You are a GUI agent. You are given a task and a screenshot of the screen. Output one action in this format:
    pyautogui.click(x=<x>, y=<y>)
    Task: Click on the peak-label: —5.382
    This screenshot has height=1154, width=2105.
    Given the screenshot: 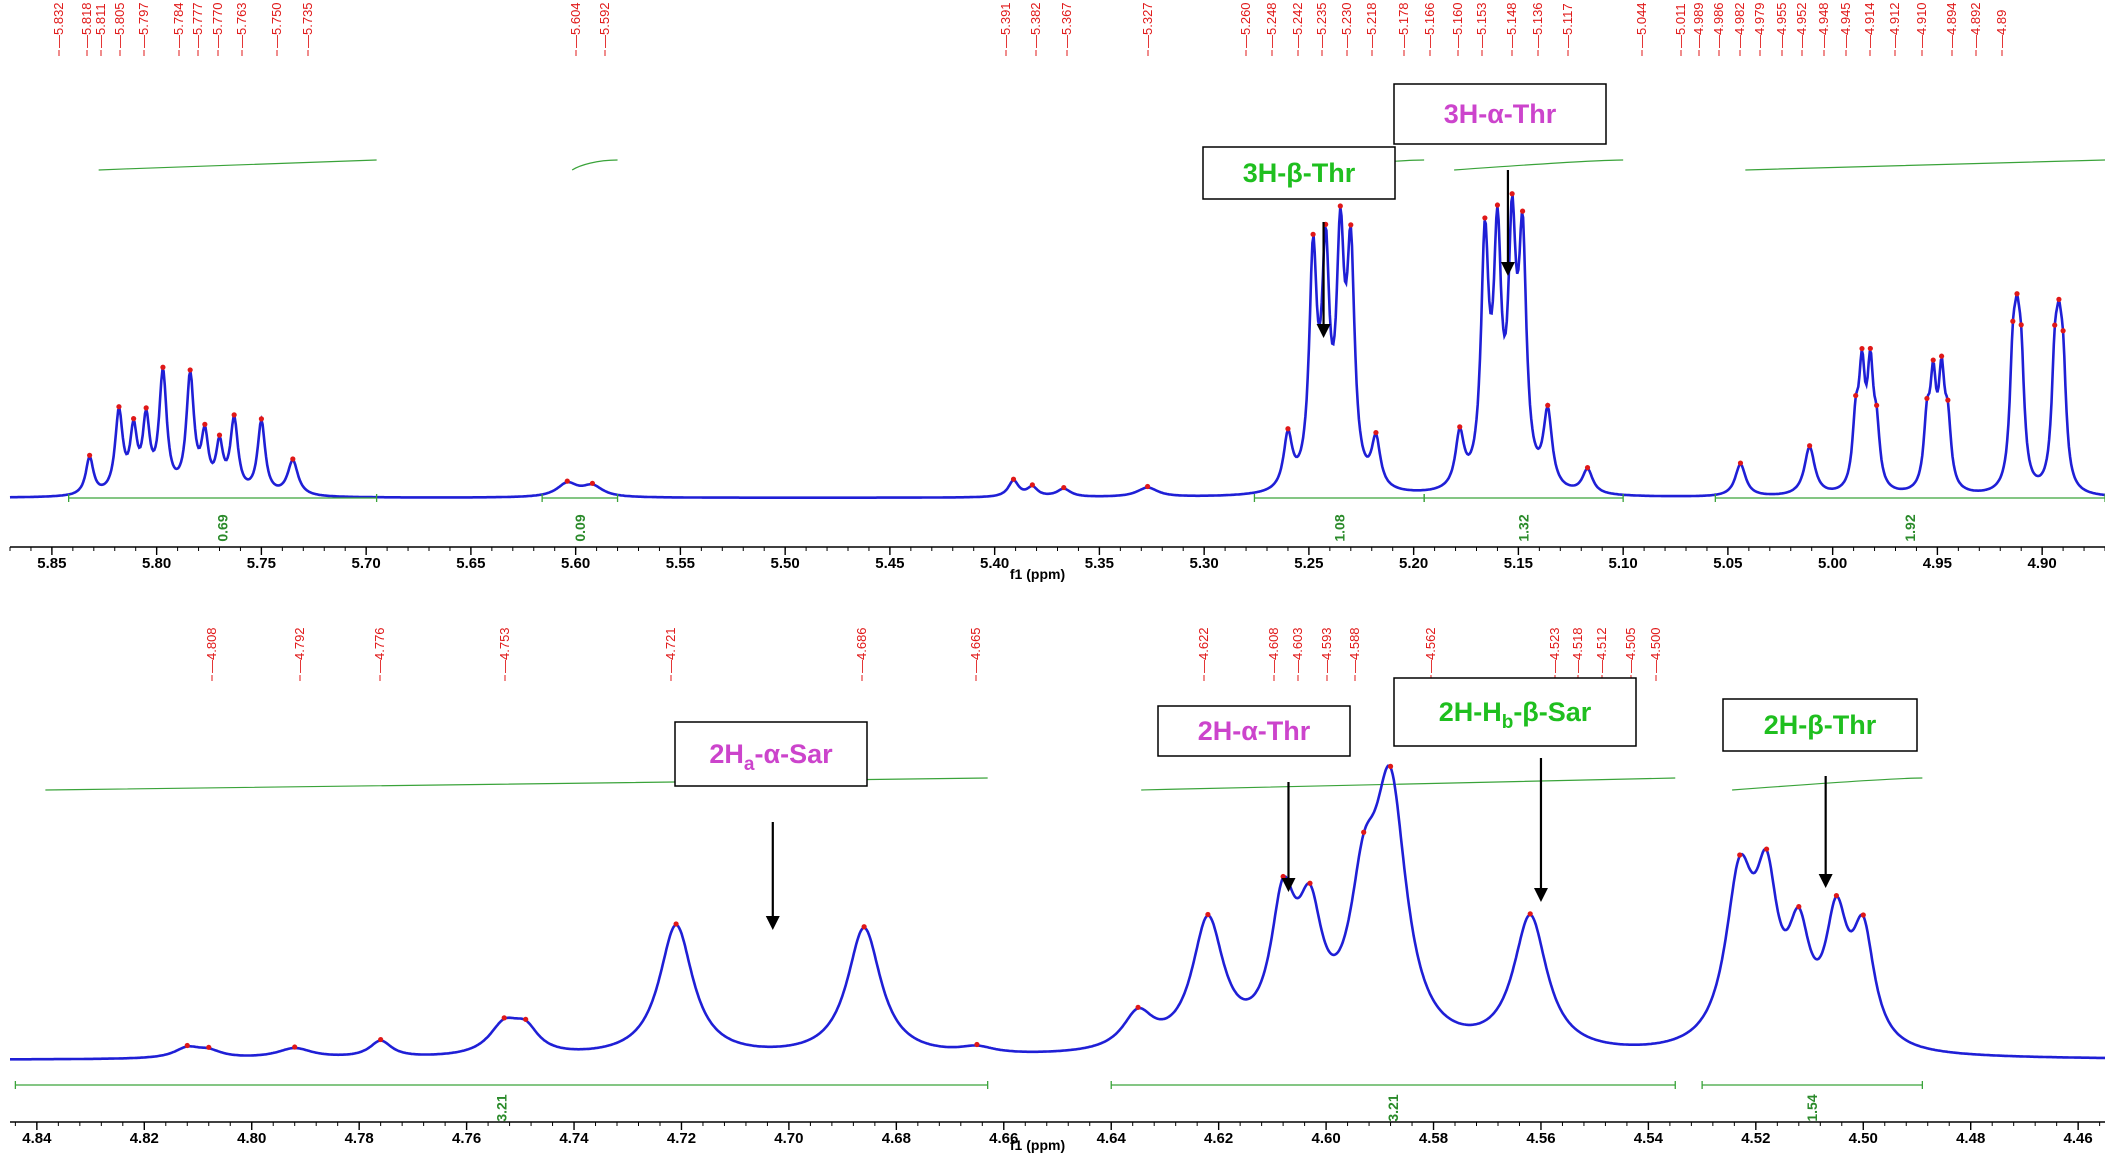 What is the action you would take?
    pyautogui.click(x=1035, y=25)
    